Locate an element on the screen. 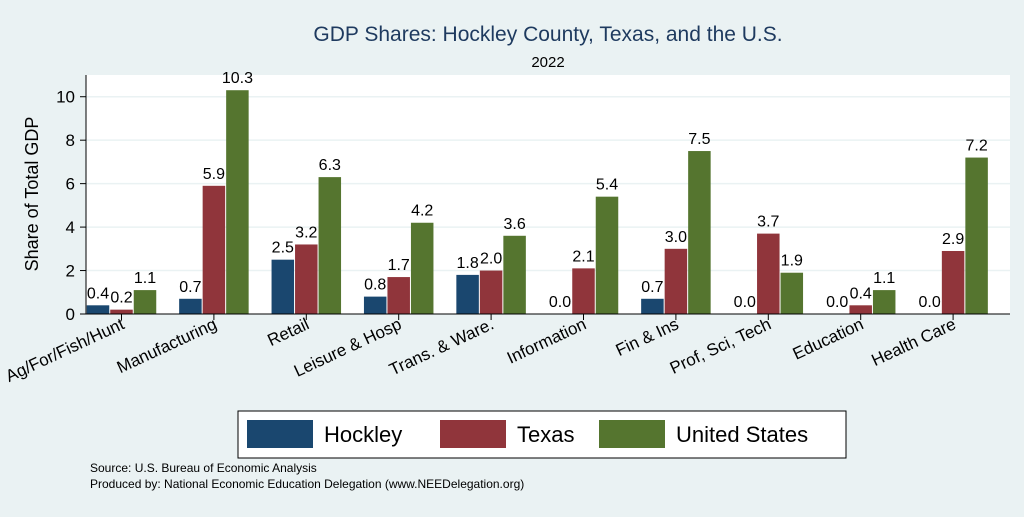 The width and height of the screenshot is (1024, 517). data-label: 5.4 is located at coordinates (607, 185).